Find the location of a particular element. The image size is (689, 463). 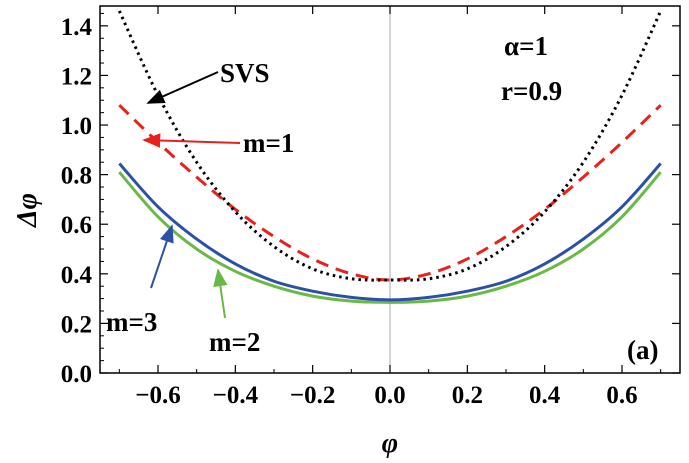

arrow-svs is located at coordinates (182, 87).